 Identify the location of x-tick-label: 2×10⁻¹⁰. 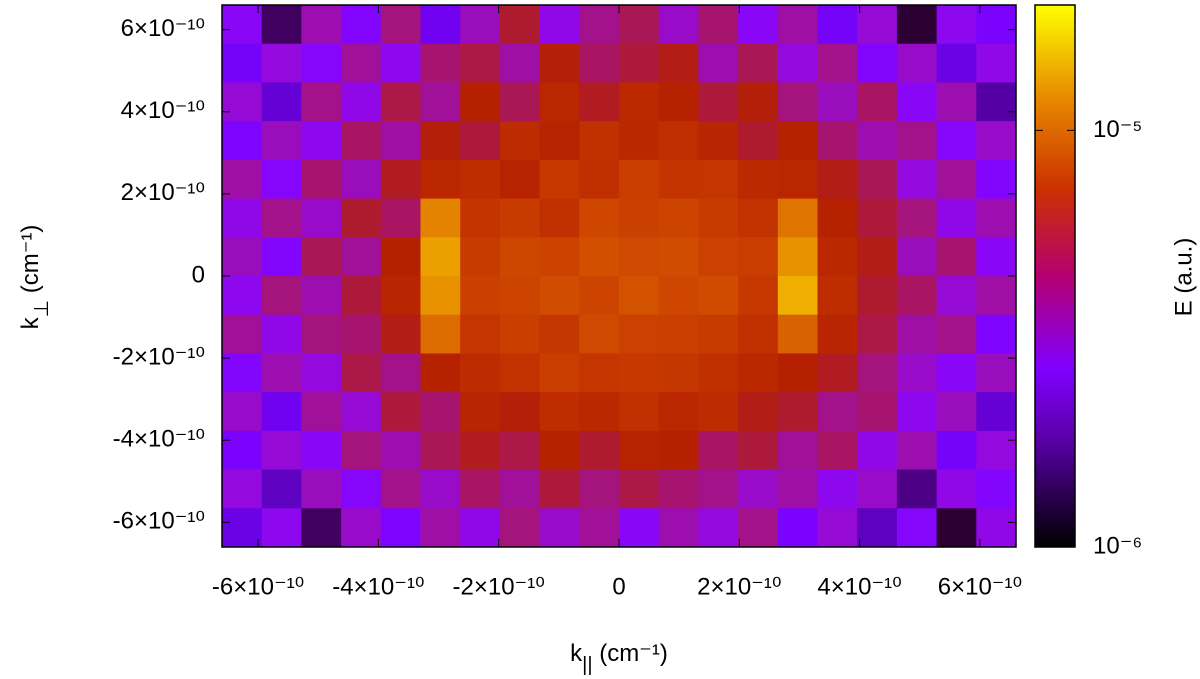
(739, 586).